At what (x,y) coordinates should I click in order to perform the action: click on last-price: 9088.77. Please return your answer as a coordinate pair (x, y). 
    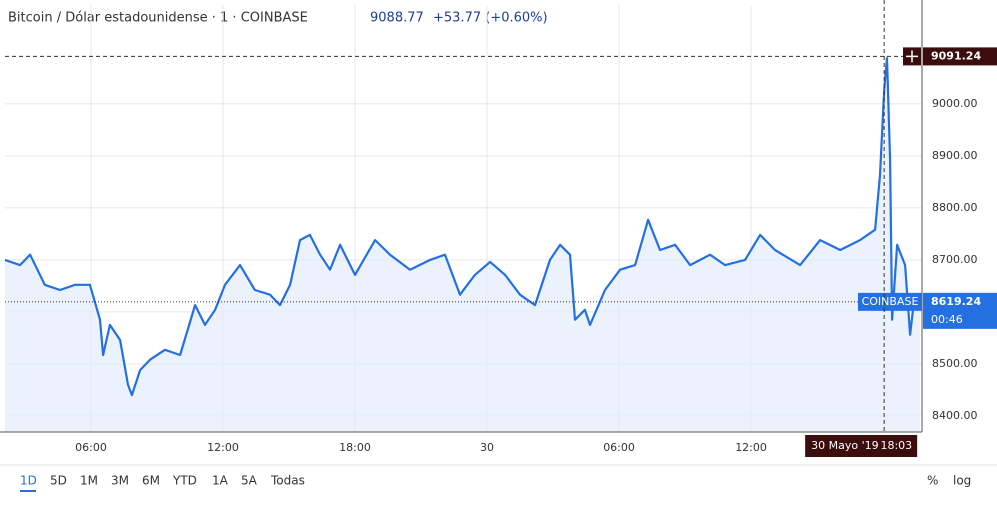
    Looking at the image, I should click on (397, 18).